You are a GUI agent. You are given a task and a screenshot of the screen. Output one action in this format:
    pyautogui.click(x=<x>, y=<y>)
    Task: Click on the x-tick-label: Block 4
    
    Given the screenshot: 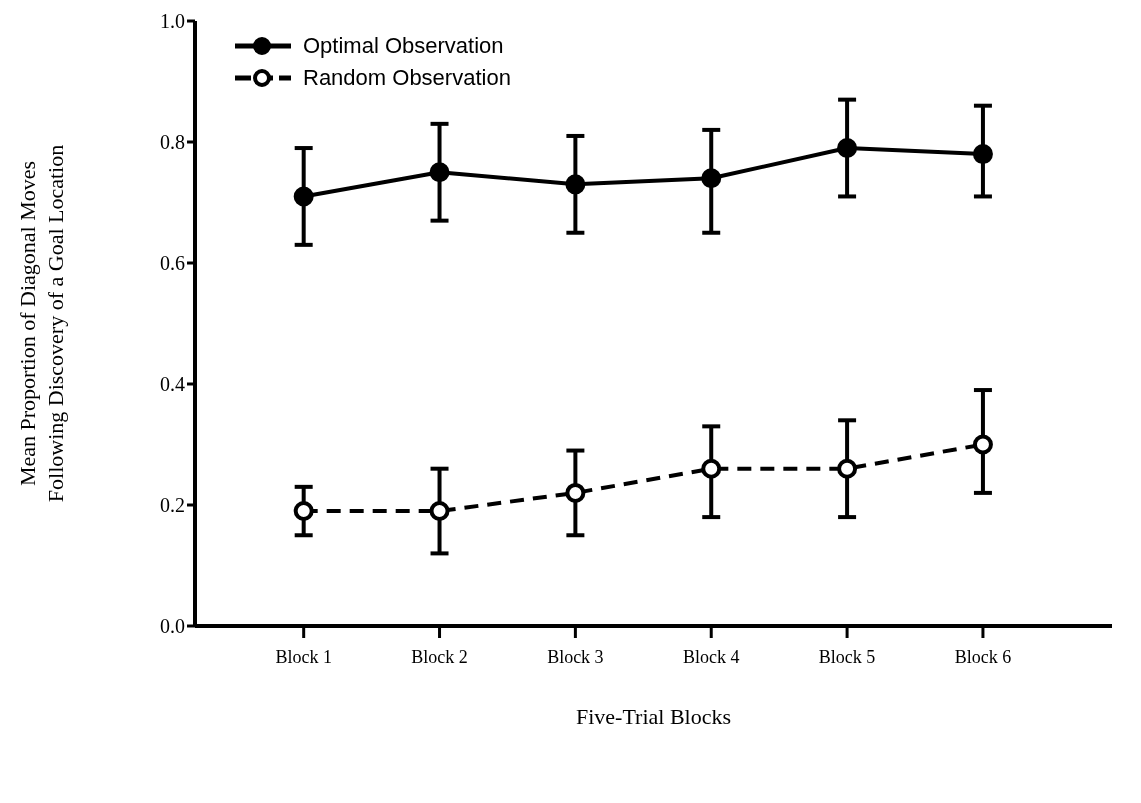 What is the action you would take?
    pyautogui.click(x=711, y=656)
    